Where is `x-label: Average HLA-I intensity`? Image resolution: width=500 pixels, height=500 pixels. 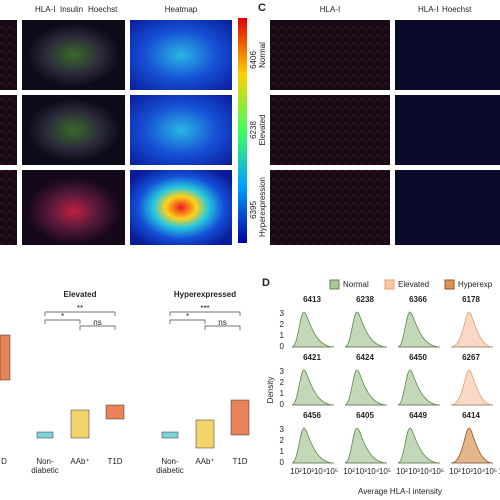
x-label: Average HLA-I intensity is located at coordinates (400, 491).